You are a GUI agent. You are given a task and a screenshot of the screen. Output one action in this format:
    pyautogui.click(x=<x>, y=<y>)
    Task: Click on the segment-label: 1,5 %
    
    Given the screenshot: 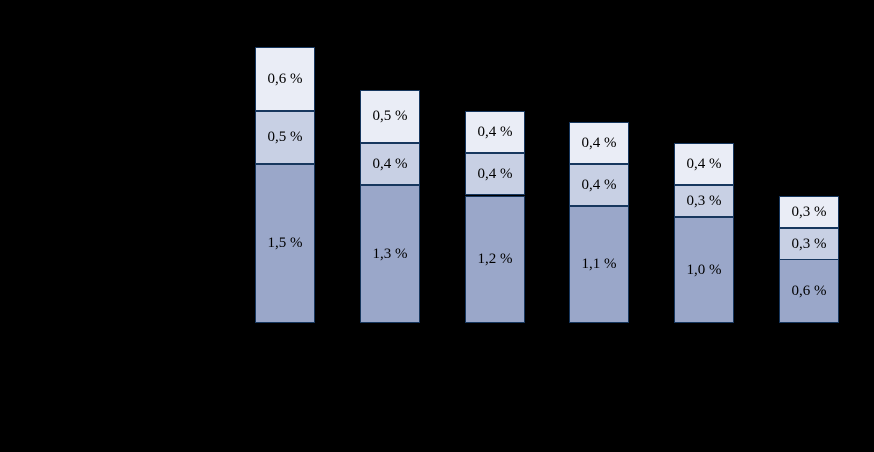 What is the action you would take?
    pyautogui.click(x=285, y=243)
    